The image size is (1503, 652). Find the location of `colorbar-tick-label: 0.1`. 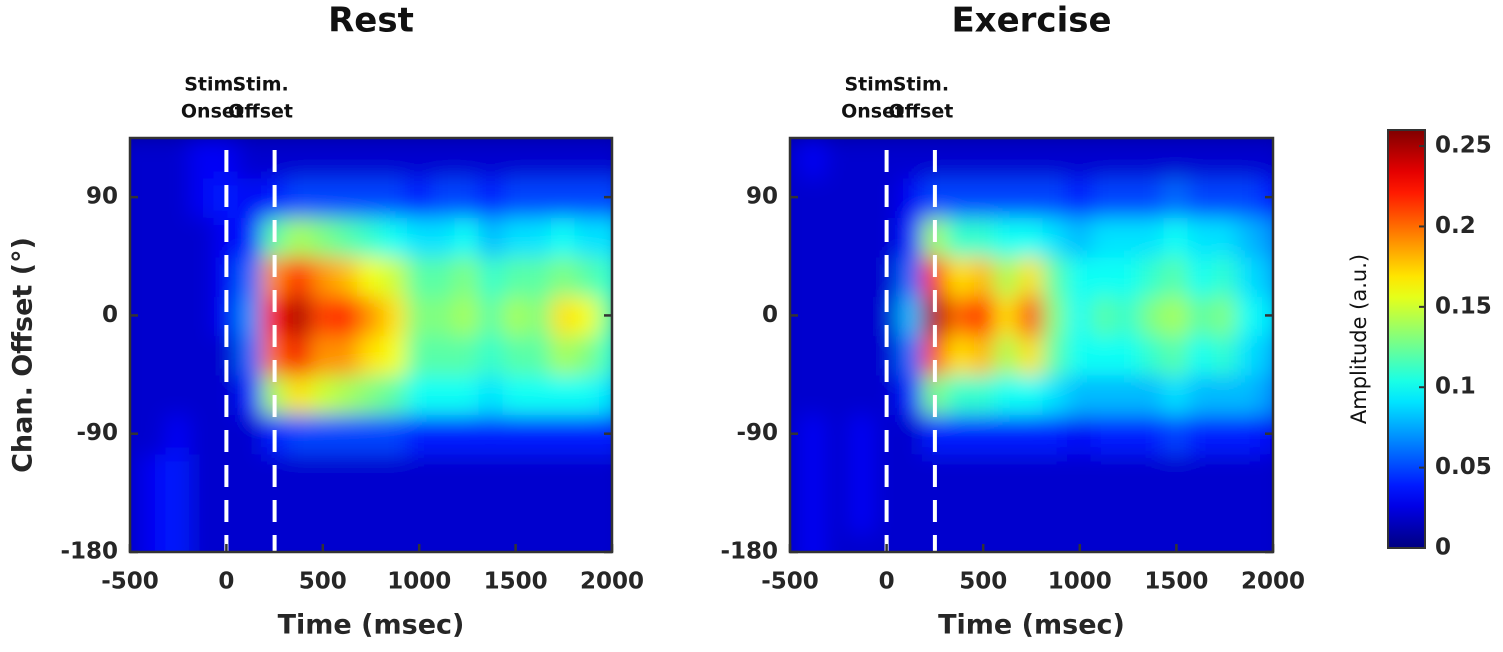

colorbar-tick-label: 0.1 is located at coordinates (1455, 387).